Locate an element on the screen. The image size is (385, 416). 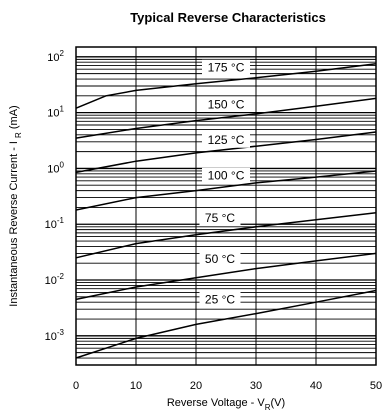
curve-label: 175 °C is located at coordinates (226, 67).